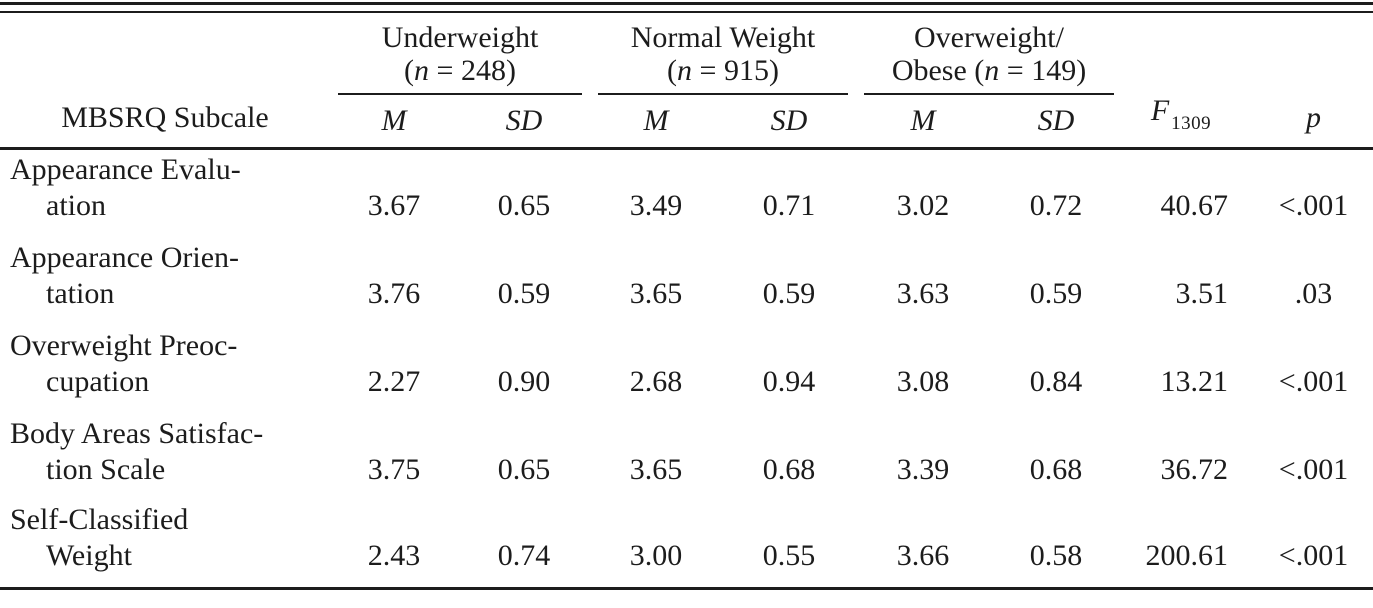 This screenshot has width=1373, height=608. Describe the element at coordinates (460, 37) in the screenshot. I see `group-title: Underweight` at that location.